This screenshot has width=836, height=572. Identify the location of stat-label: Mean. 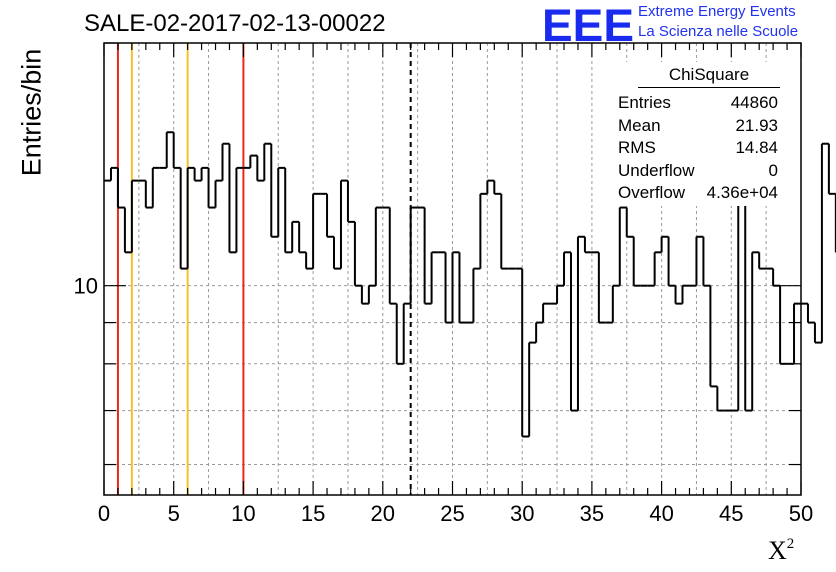
(639, 125).